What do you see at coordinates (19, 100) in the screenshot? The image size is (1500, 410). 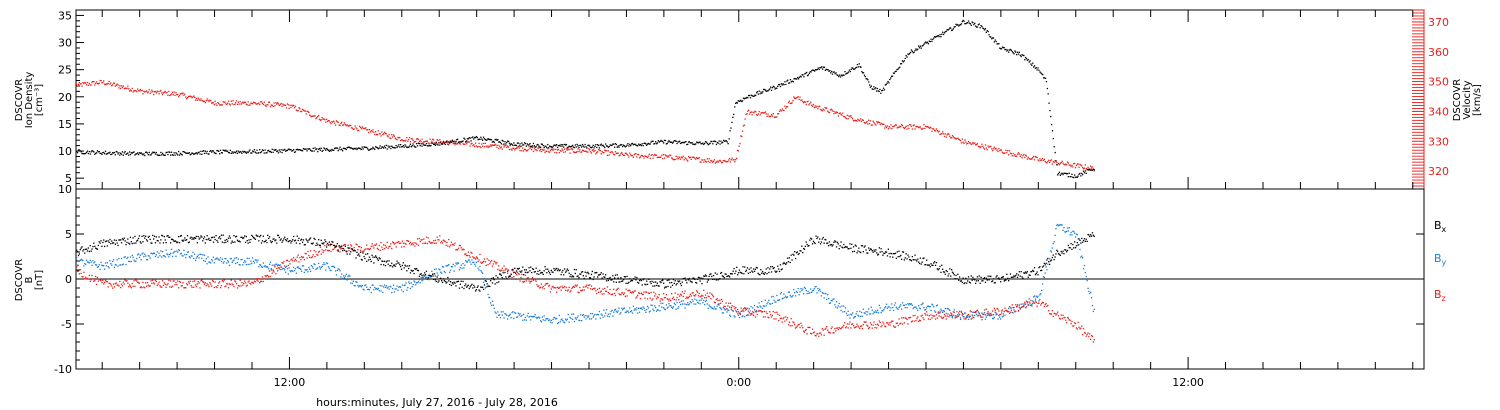 I see `density-axis-label-line: DSCOVR` at bounding box center [19, 100].